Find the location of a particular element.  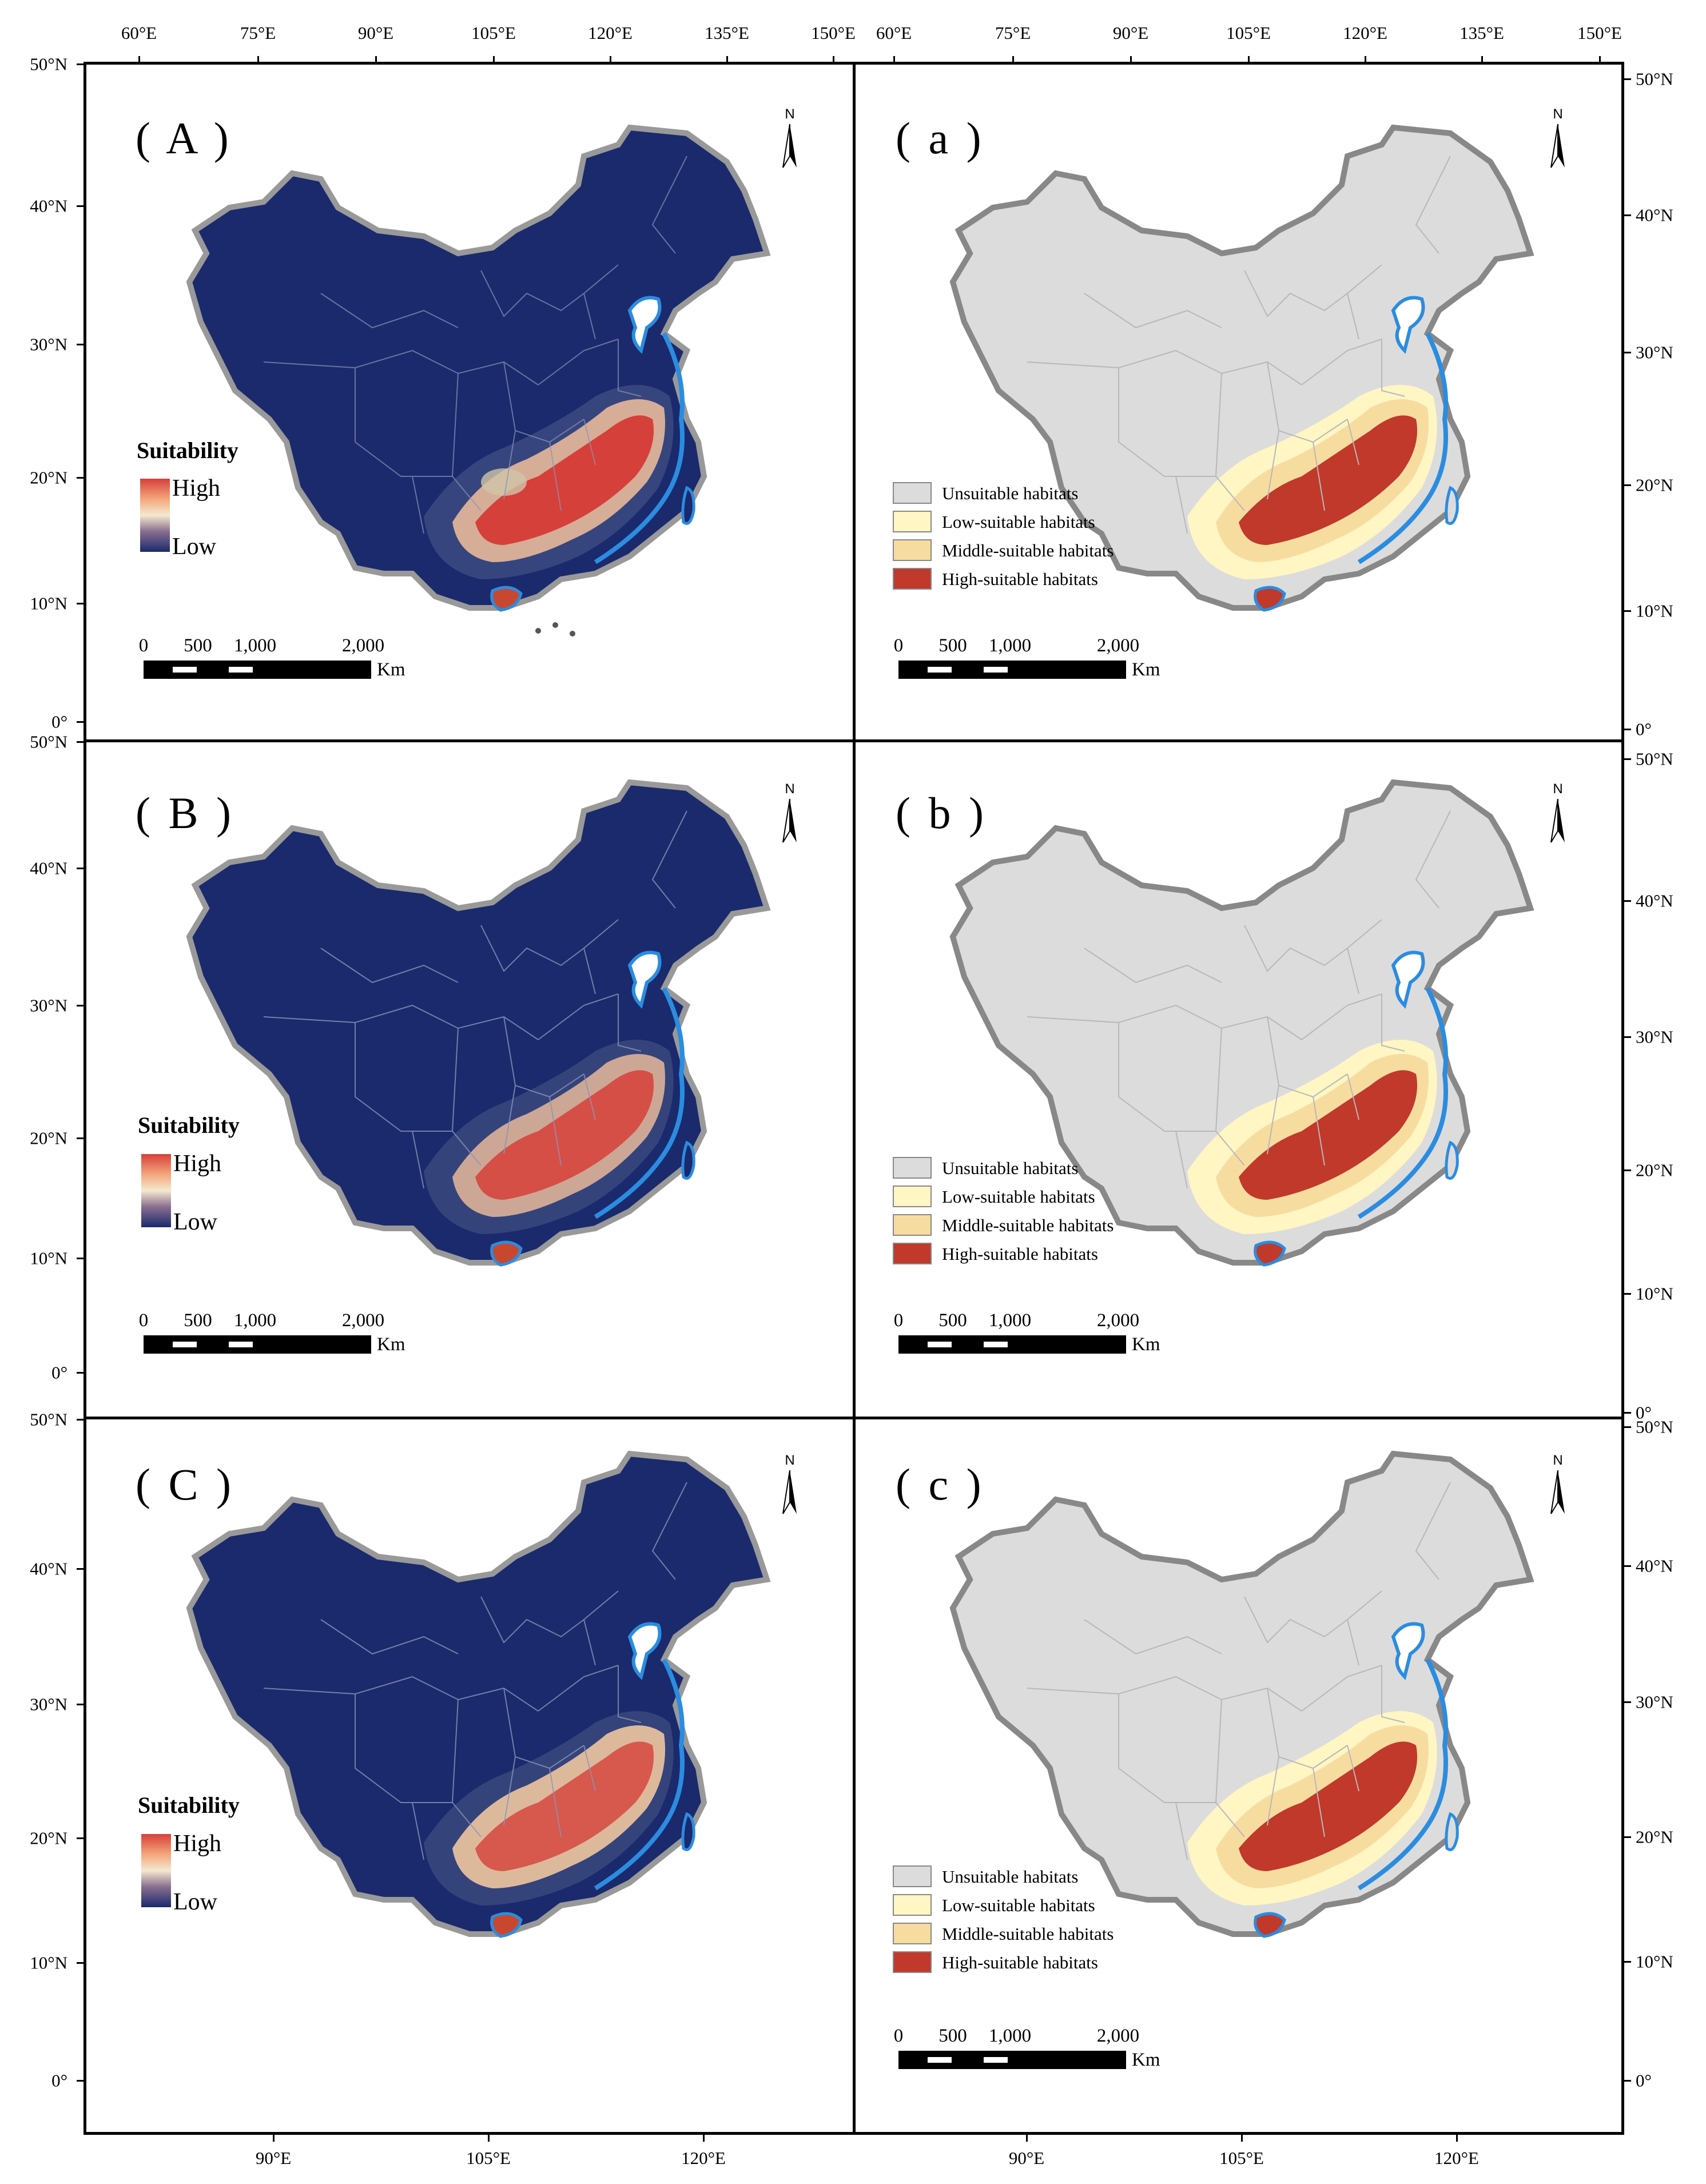

top-tick-label-left: 75°E is located at coordinates (258, 33).